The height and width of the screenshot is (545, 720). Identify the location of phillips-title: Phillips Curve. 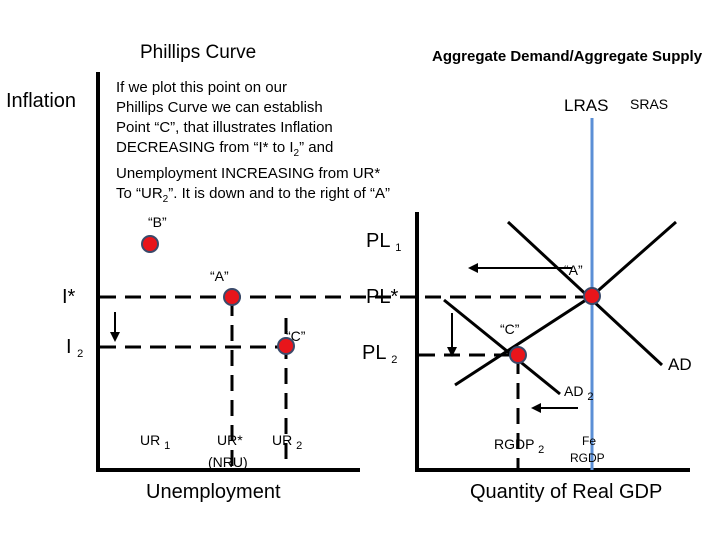
(198, 52).